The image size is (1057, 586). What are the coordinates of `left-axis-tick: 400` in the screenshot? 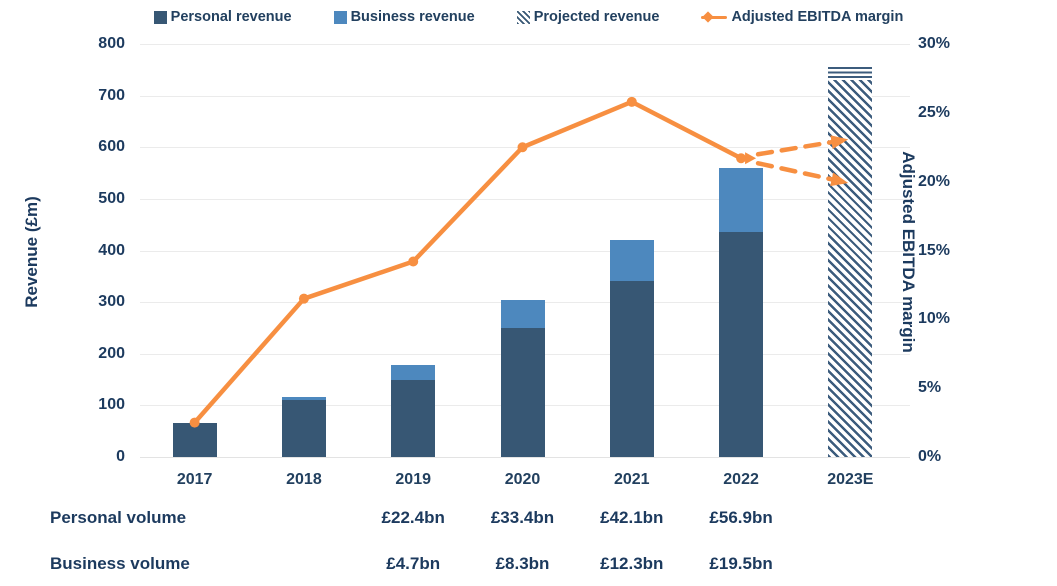 It's located at (111, 250).